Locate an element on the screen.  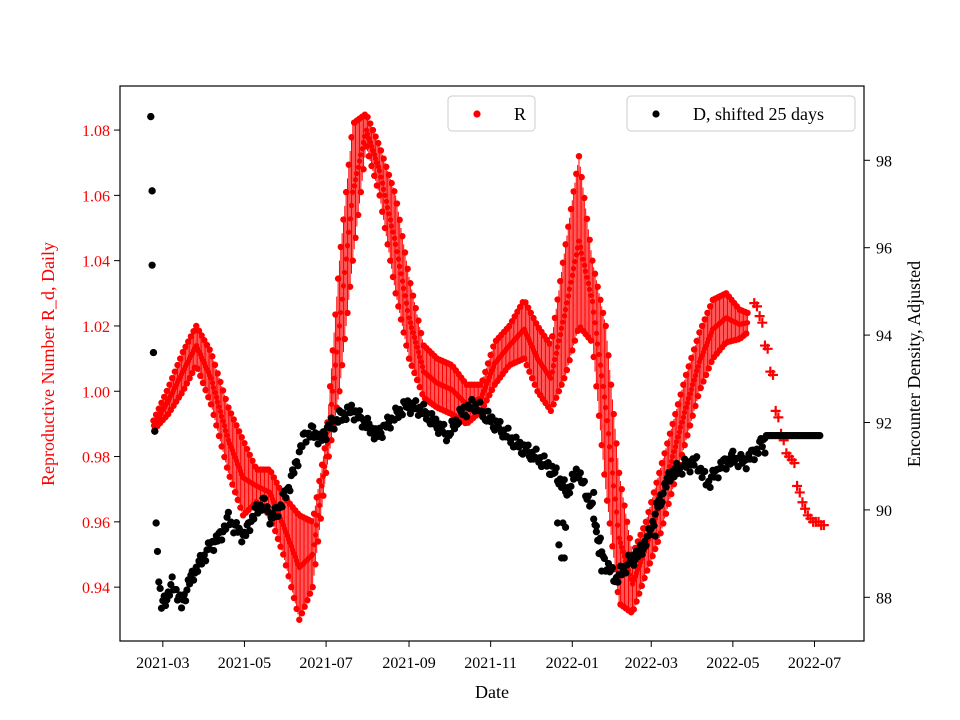
y-axis-right-label: Encounter Density, Adjusted is located at coordinates (914, 364).